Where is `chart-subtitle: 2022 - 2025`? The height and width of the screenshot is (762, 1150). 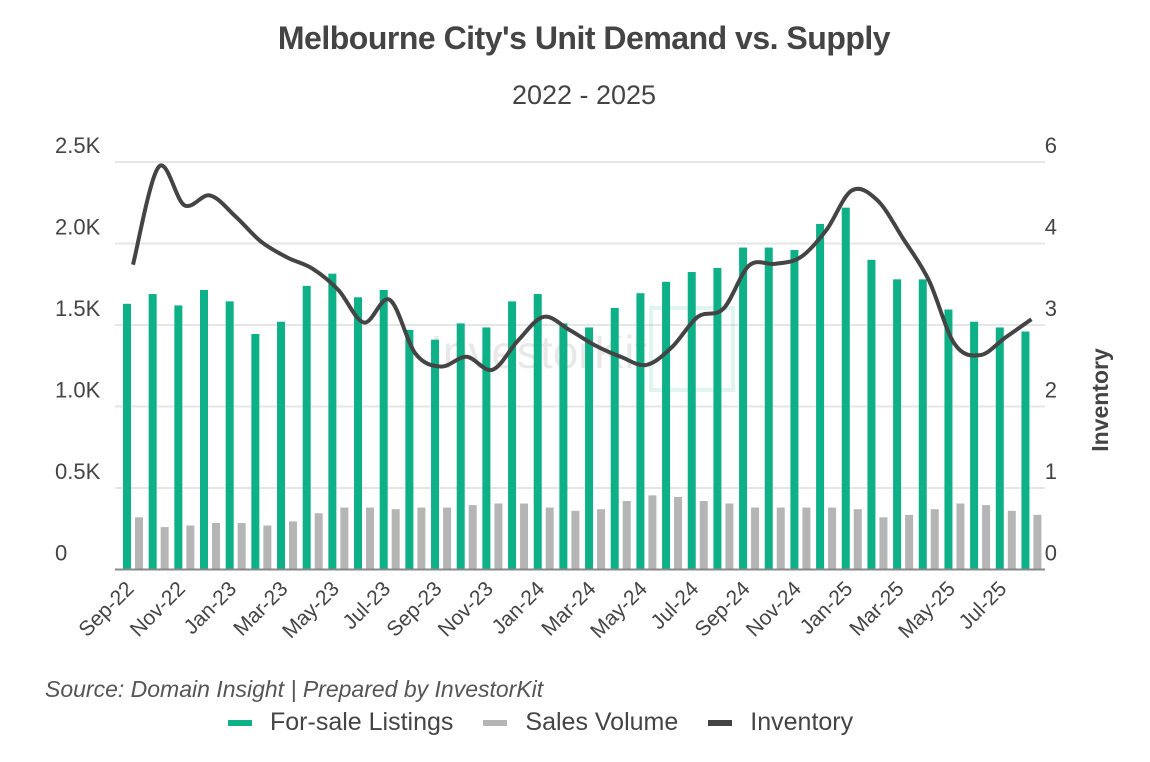 chart-subtitle: 2022 - 2025 is located at coordinates (584, 95).